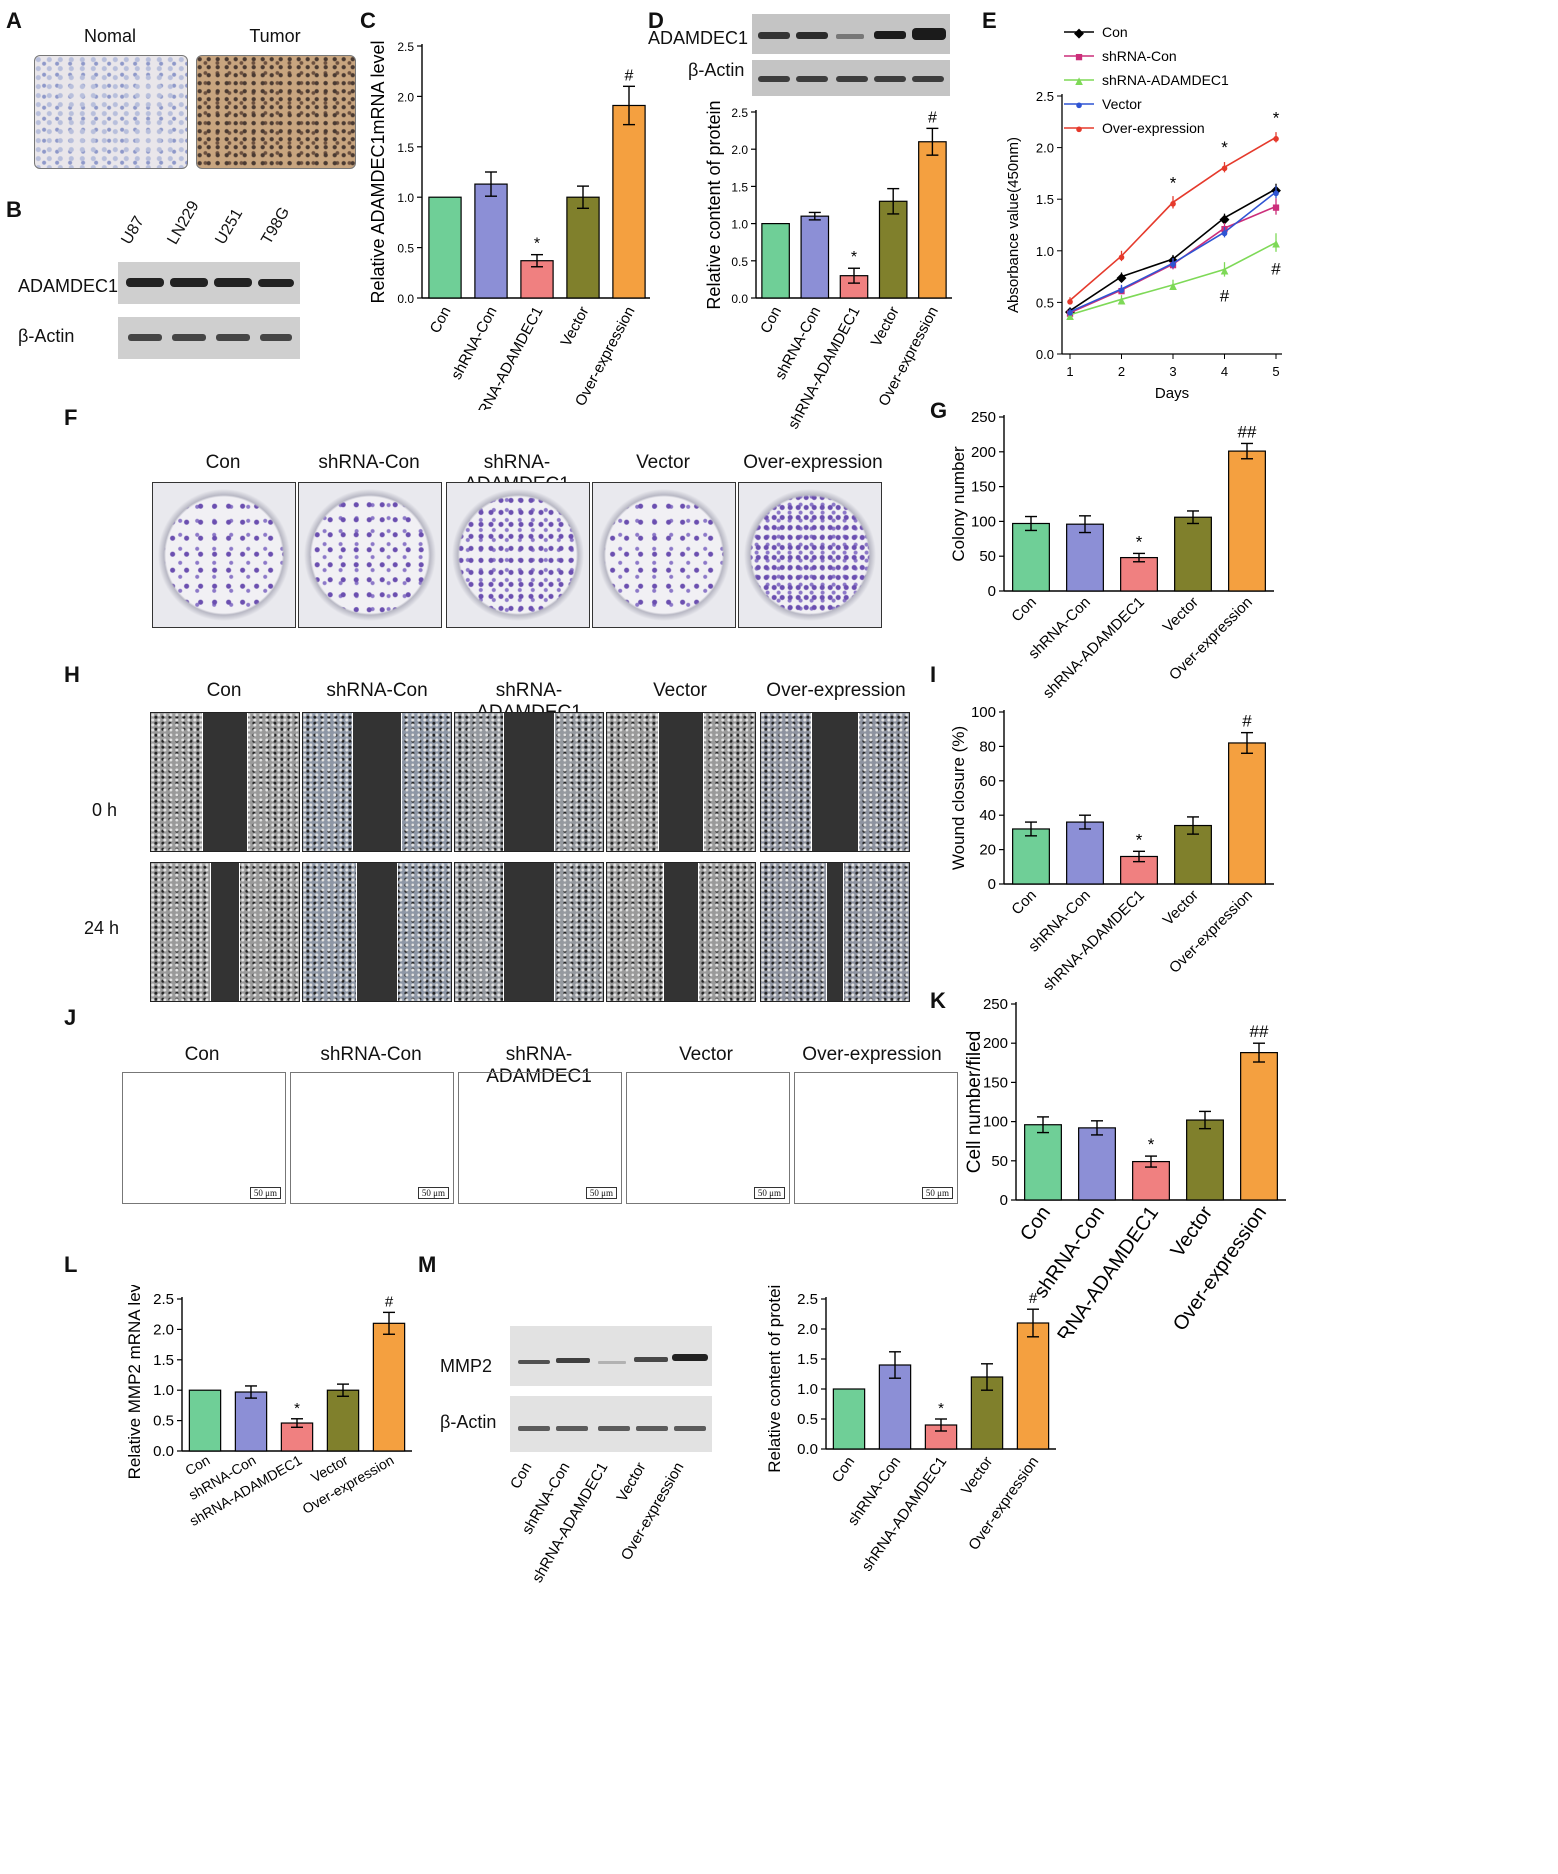 The image size is (1558, 1874). I want to click on y-tick-label: 0, so click(992, 884).